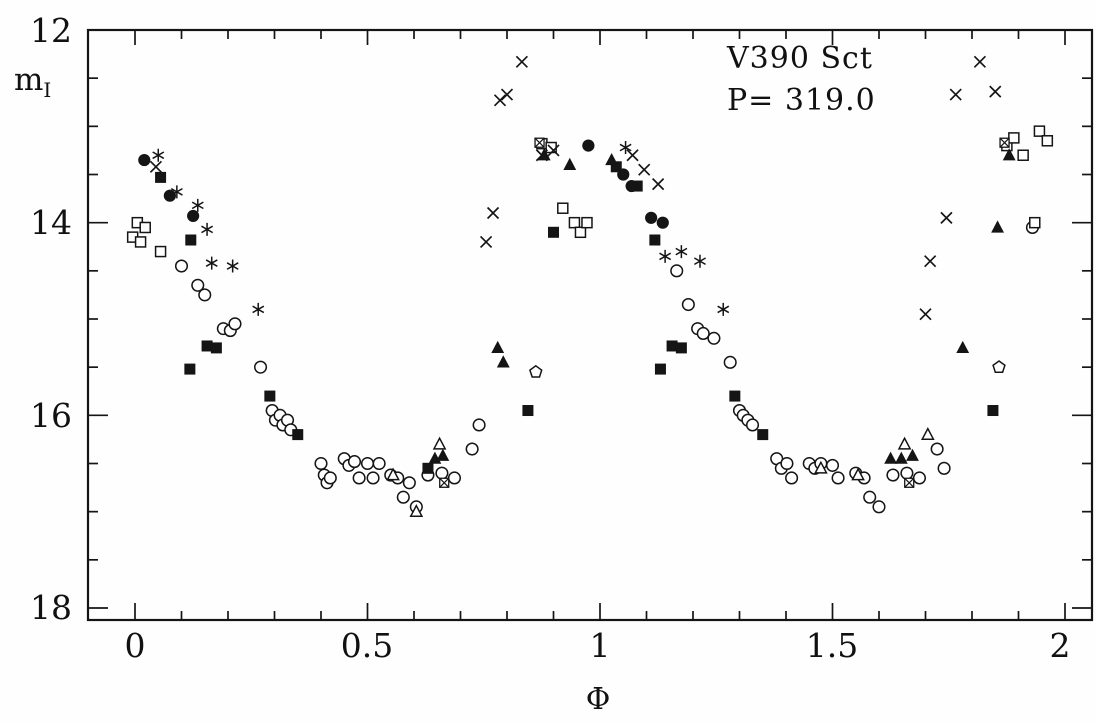 This screenshot has height=722, width=1096. I want to click on y-axis-title: mI, so click(32, 82).